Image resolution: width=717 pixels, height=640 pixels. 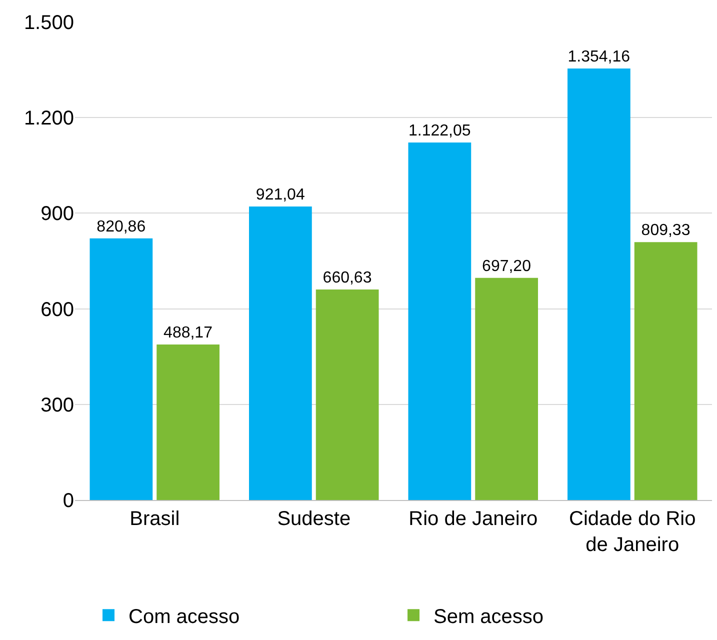 What do you see at coordinates (632, 532) in the screenshot?
I see `x-tick-label: Cidade do Rio de Janeiro` at bounding box center [632, 532].